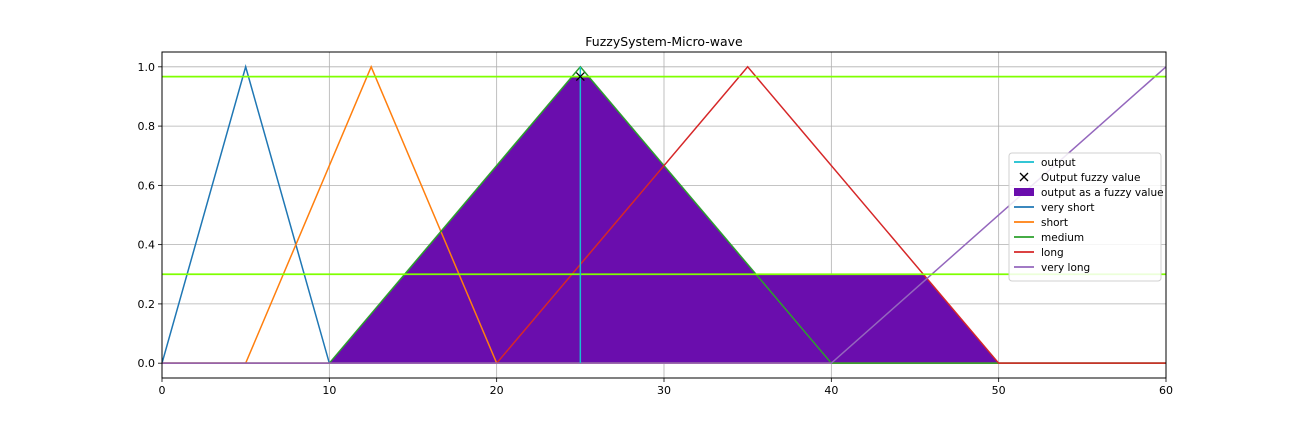  Describe the element at coordinates (147, 126) in the screenshot. I see `y-tick-label: 0.8` at that location.